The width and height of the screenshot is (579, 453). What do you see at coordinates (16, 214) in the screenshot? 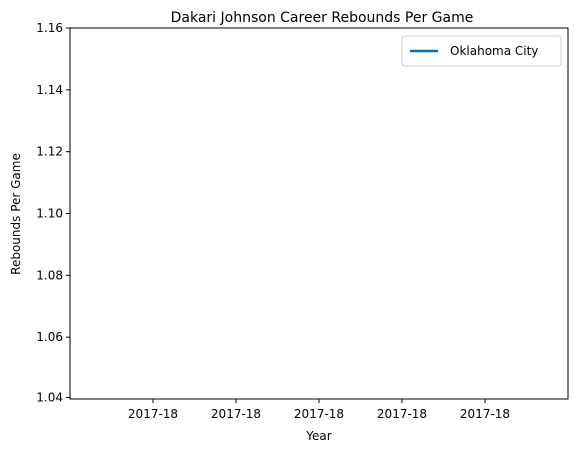
I see `y-axis-label: Rebounds Per Game` at bounding box center [16, 214].